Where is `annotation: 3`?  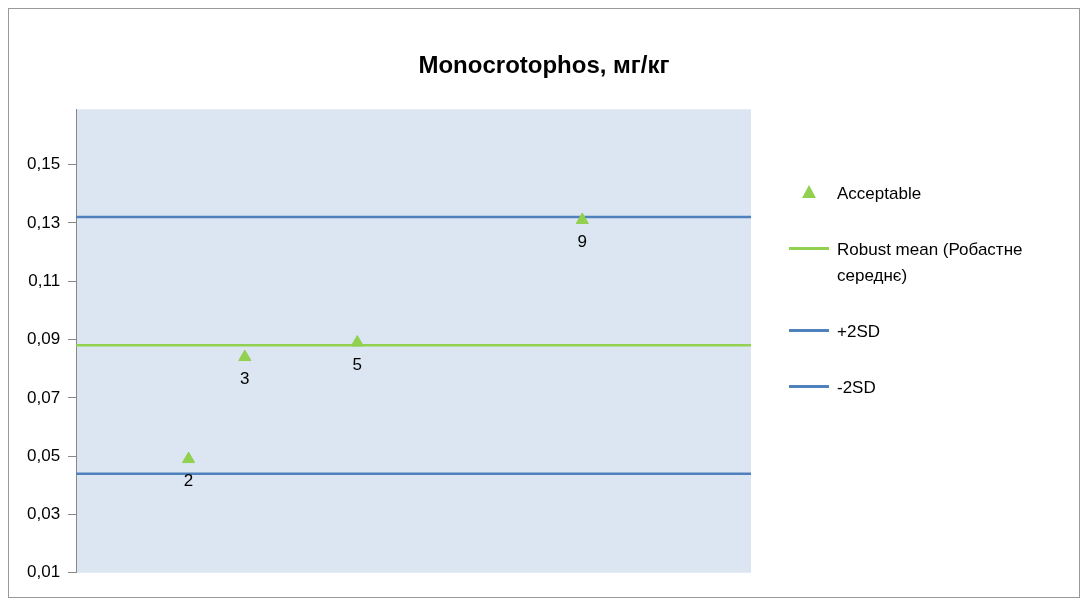 annotation: 3 is located at coordinates (245, 379).